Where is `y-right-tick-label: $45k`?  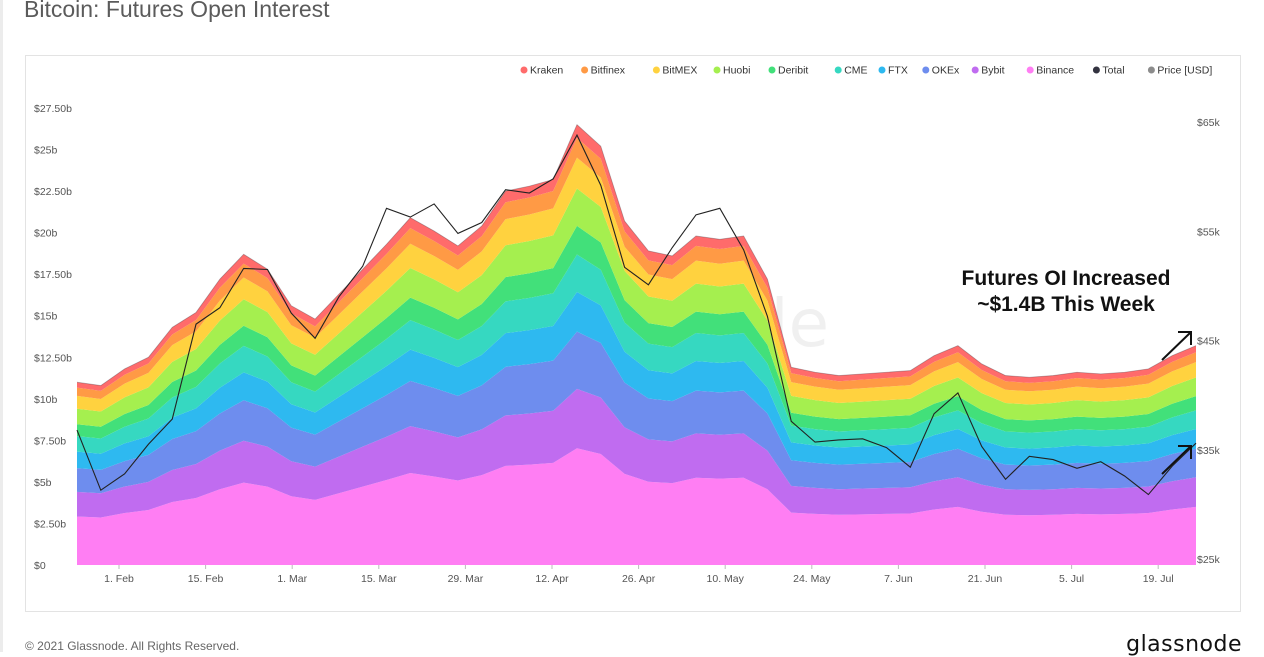
y-right-tick-label: $45k is located at coordinates (1209, 342).